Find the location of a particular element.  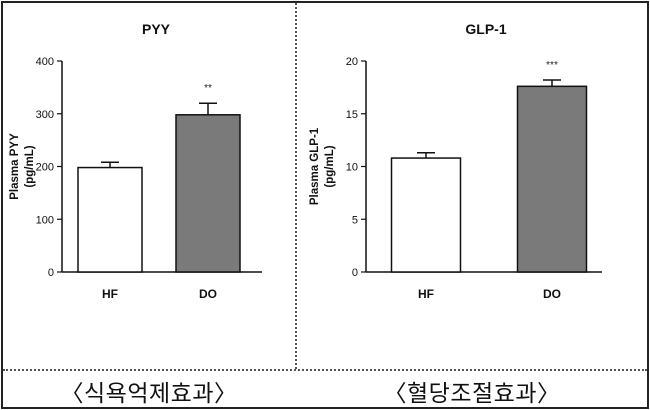

y-tick-label-0-1: 100 is located at coordinates (45, 220).